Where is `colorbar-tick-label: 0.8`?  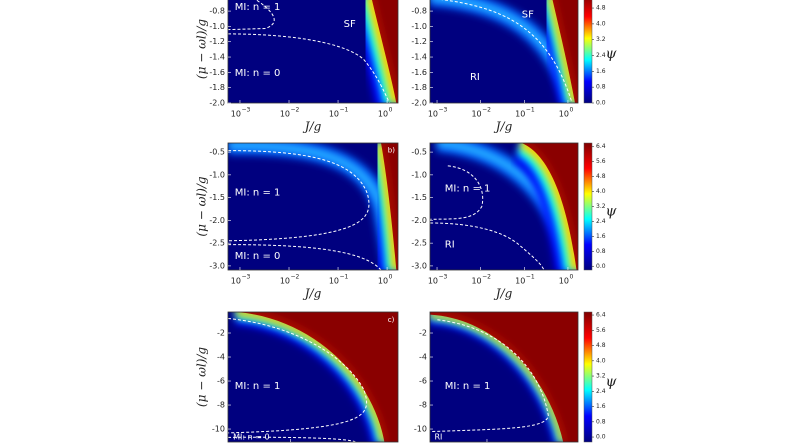
colorbar-tick-label: 0.8 is located at coordinates (601, 421).